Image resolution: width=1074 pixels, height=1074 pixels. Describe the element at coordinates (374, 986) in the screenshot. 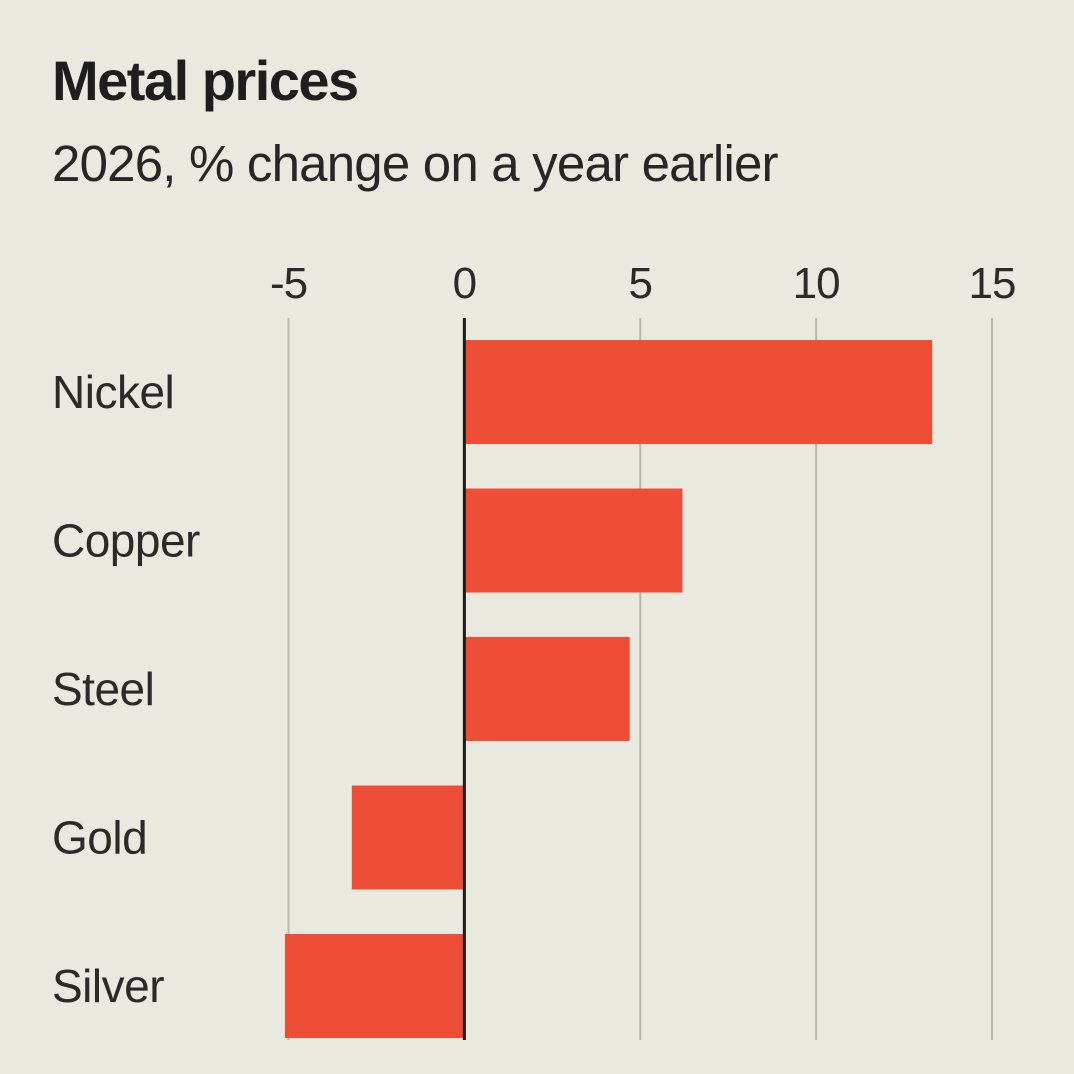

I see `bar-silver` at that location.